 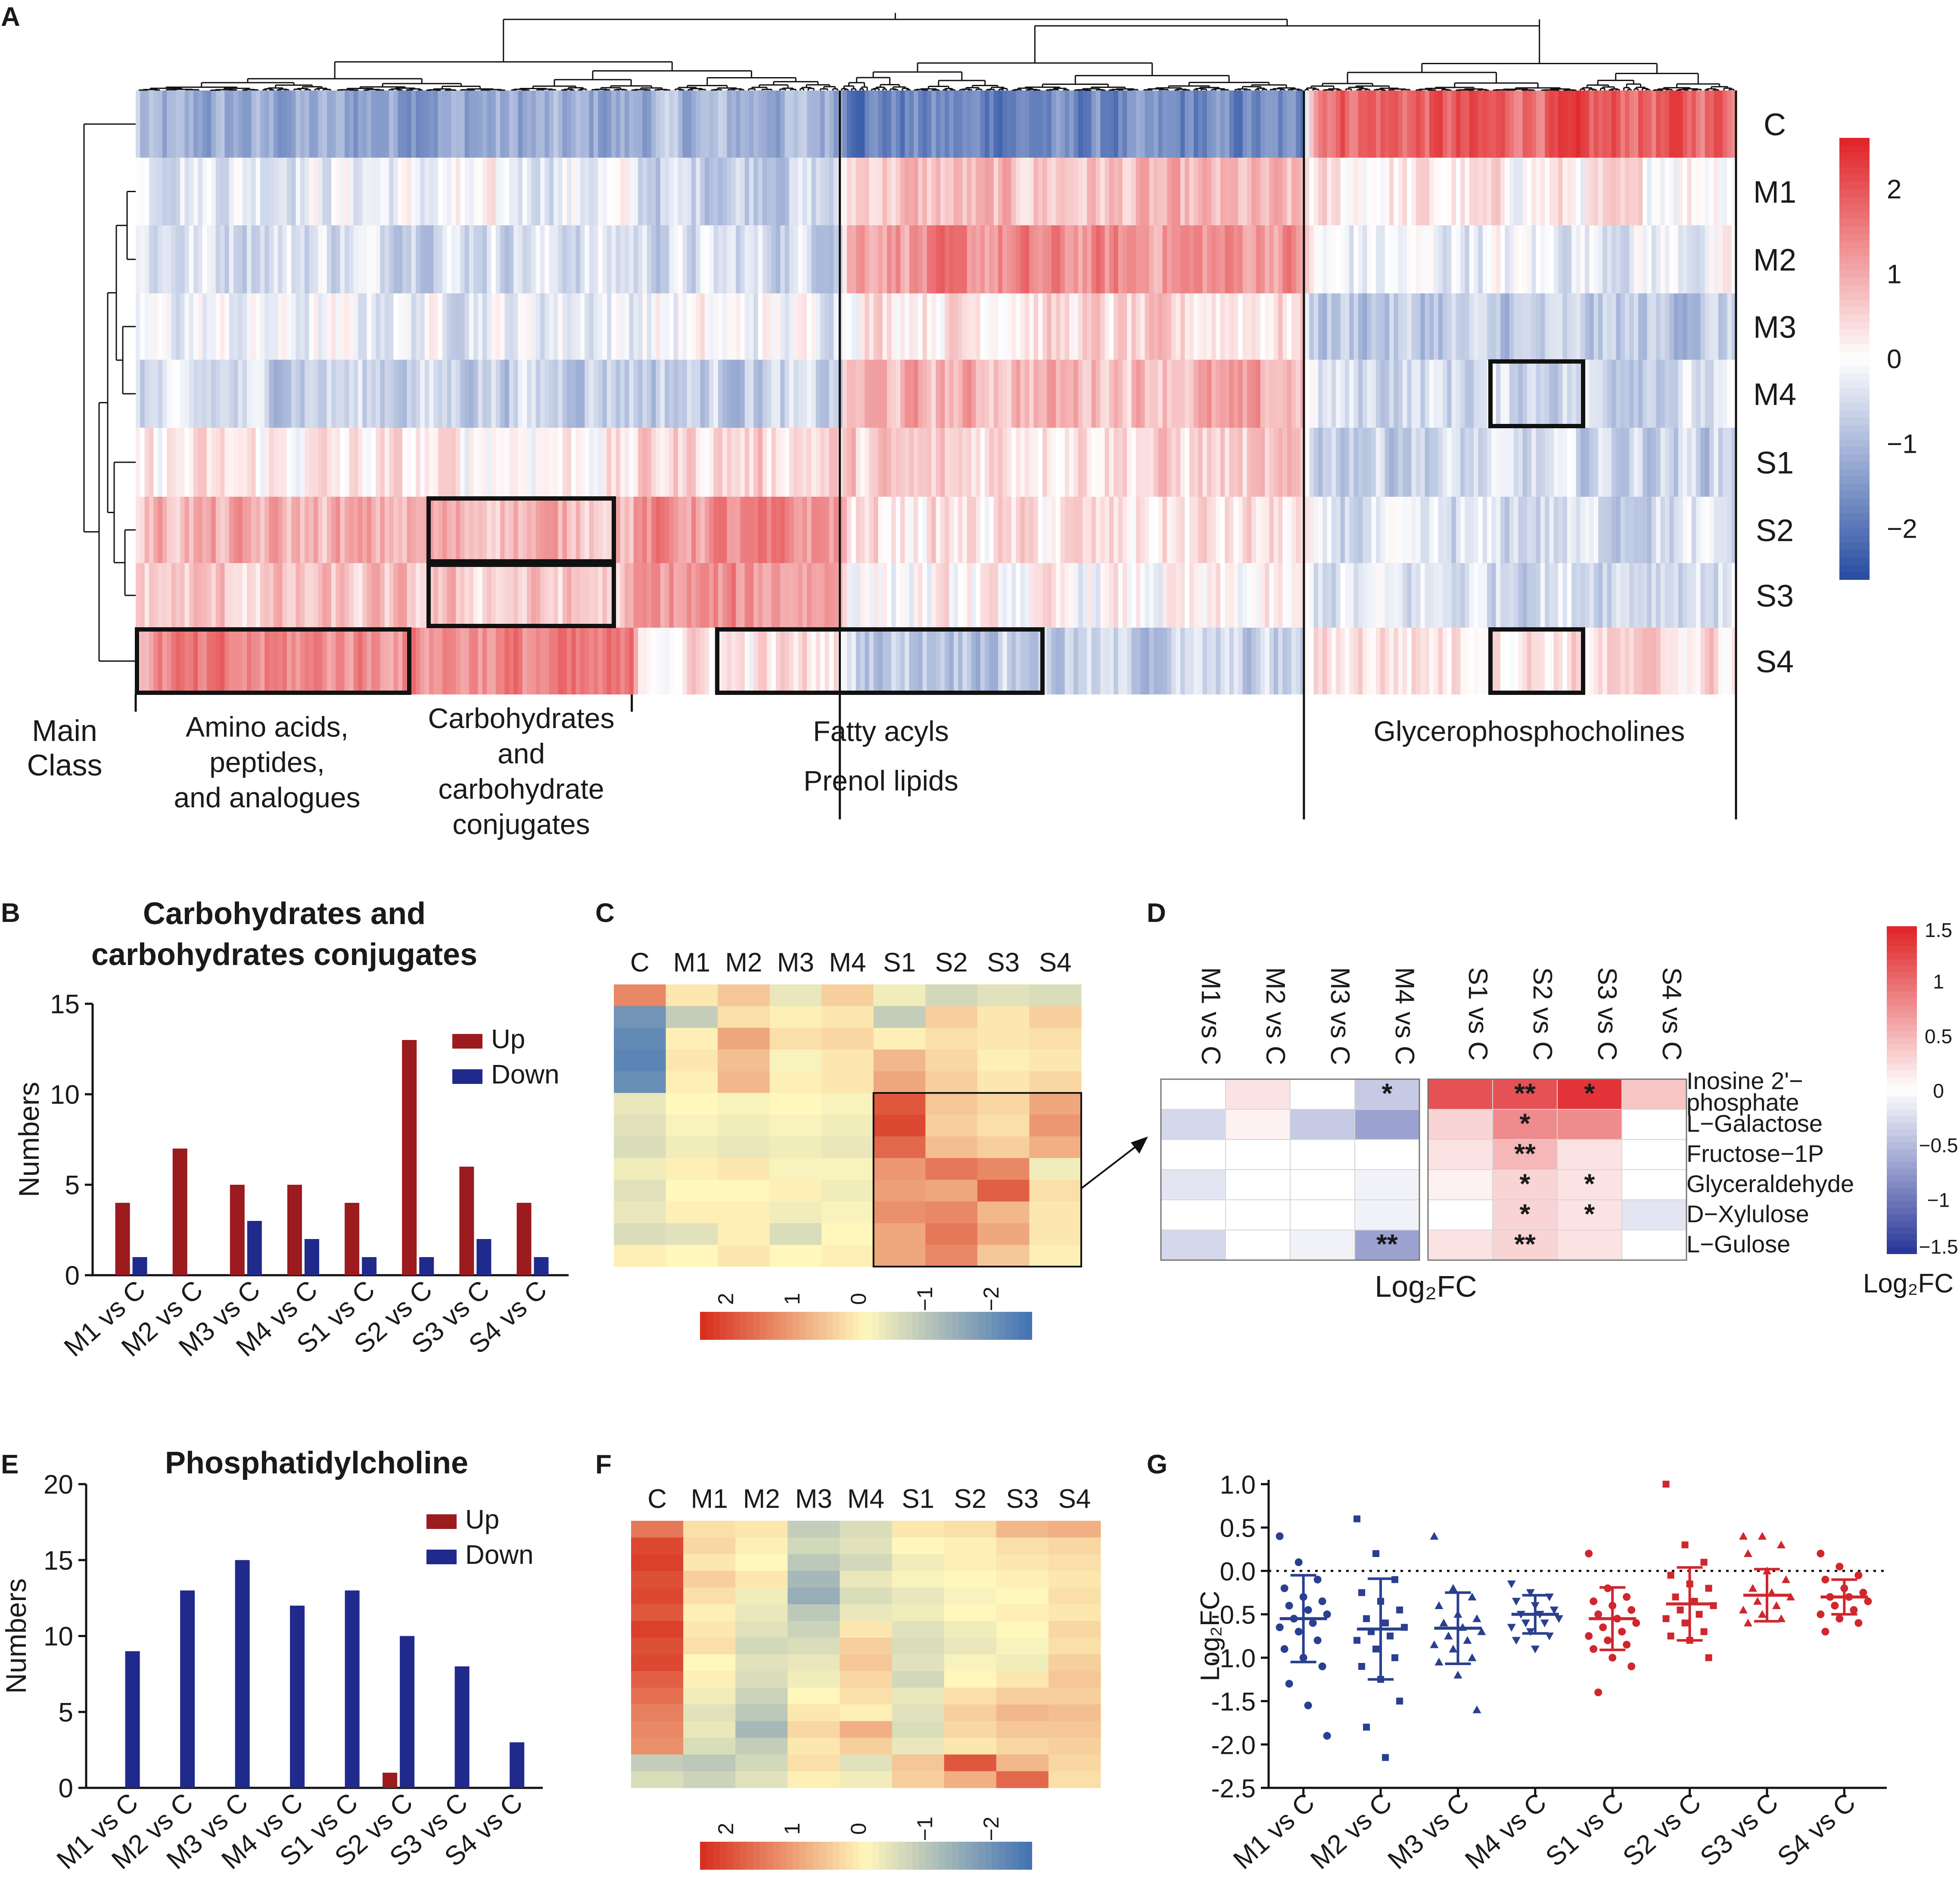 What do you see at coordinates (881, 781) in the screenshot?
I see `class-label-prenol-lipids: Prenol lipids` at bounding box center [881, 781].